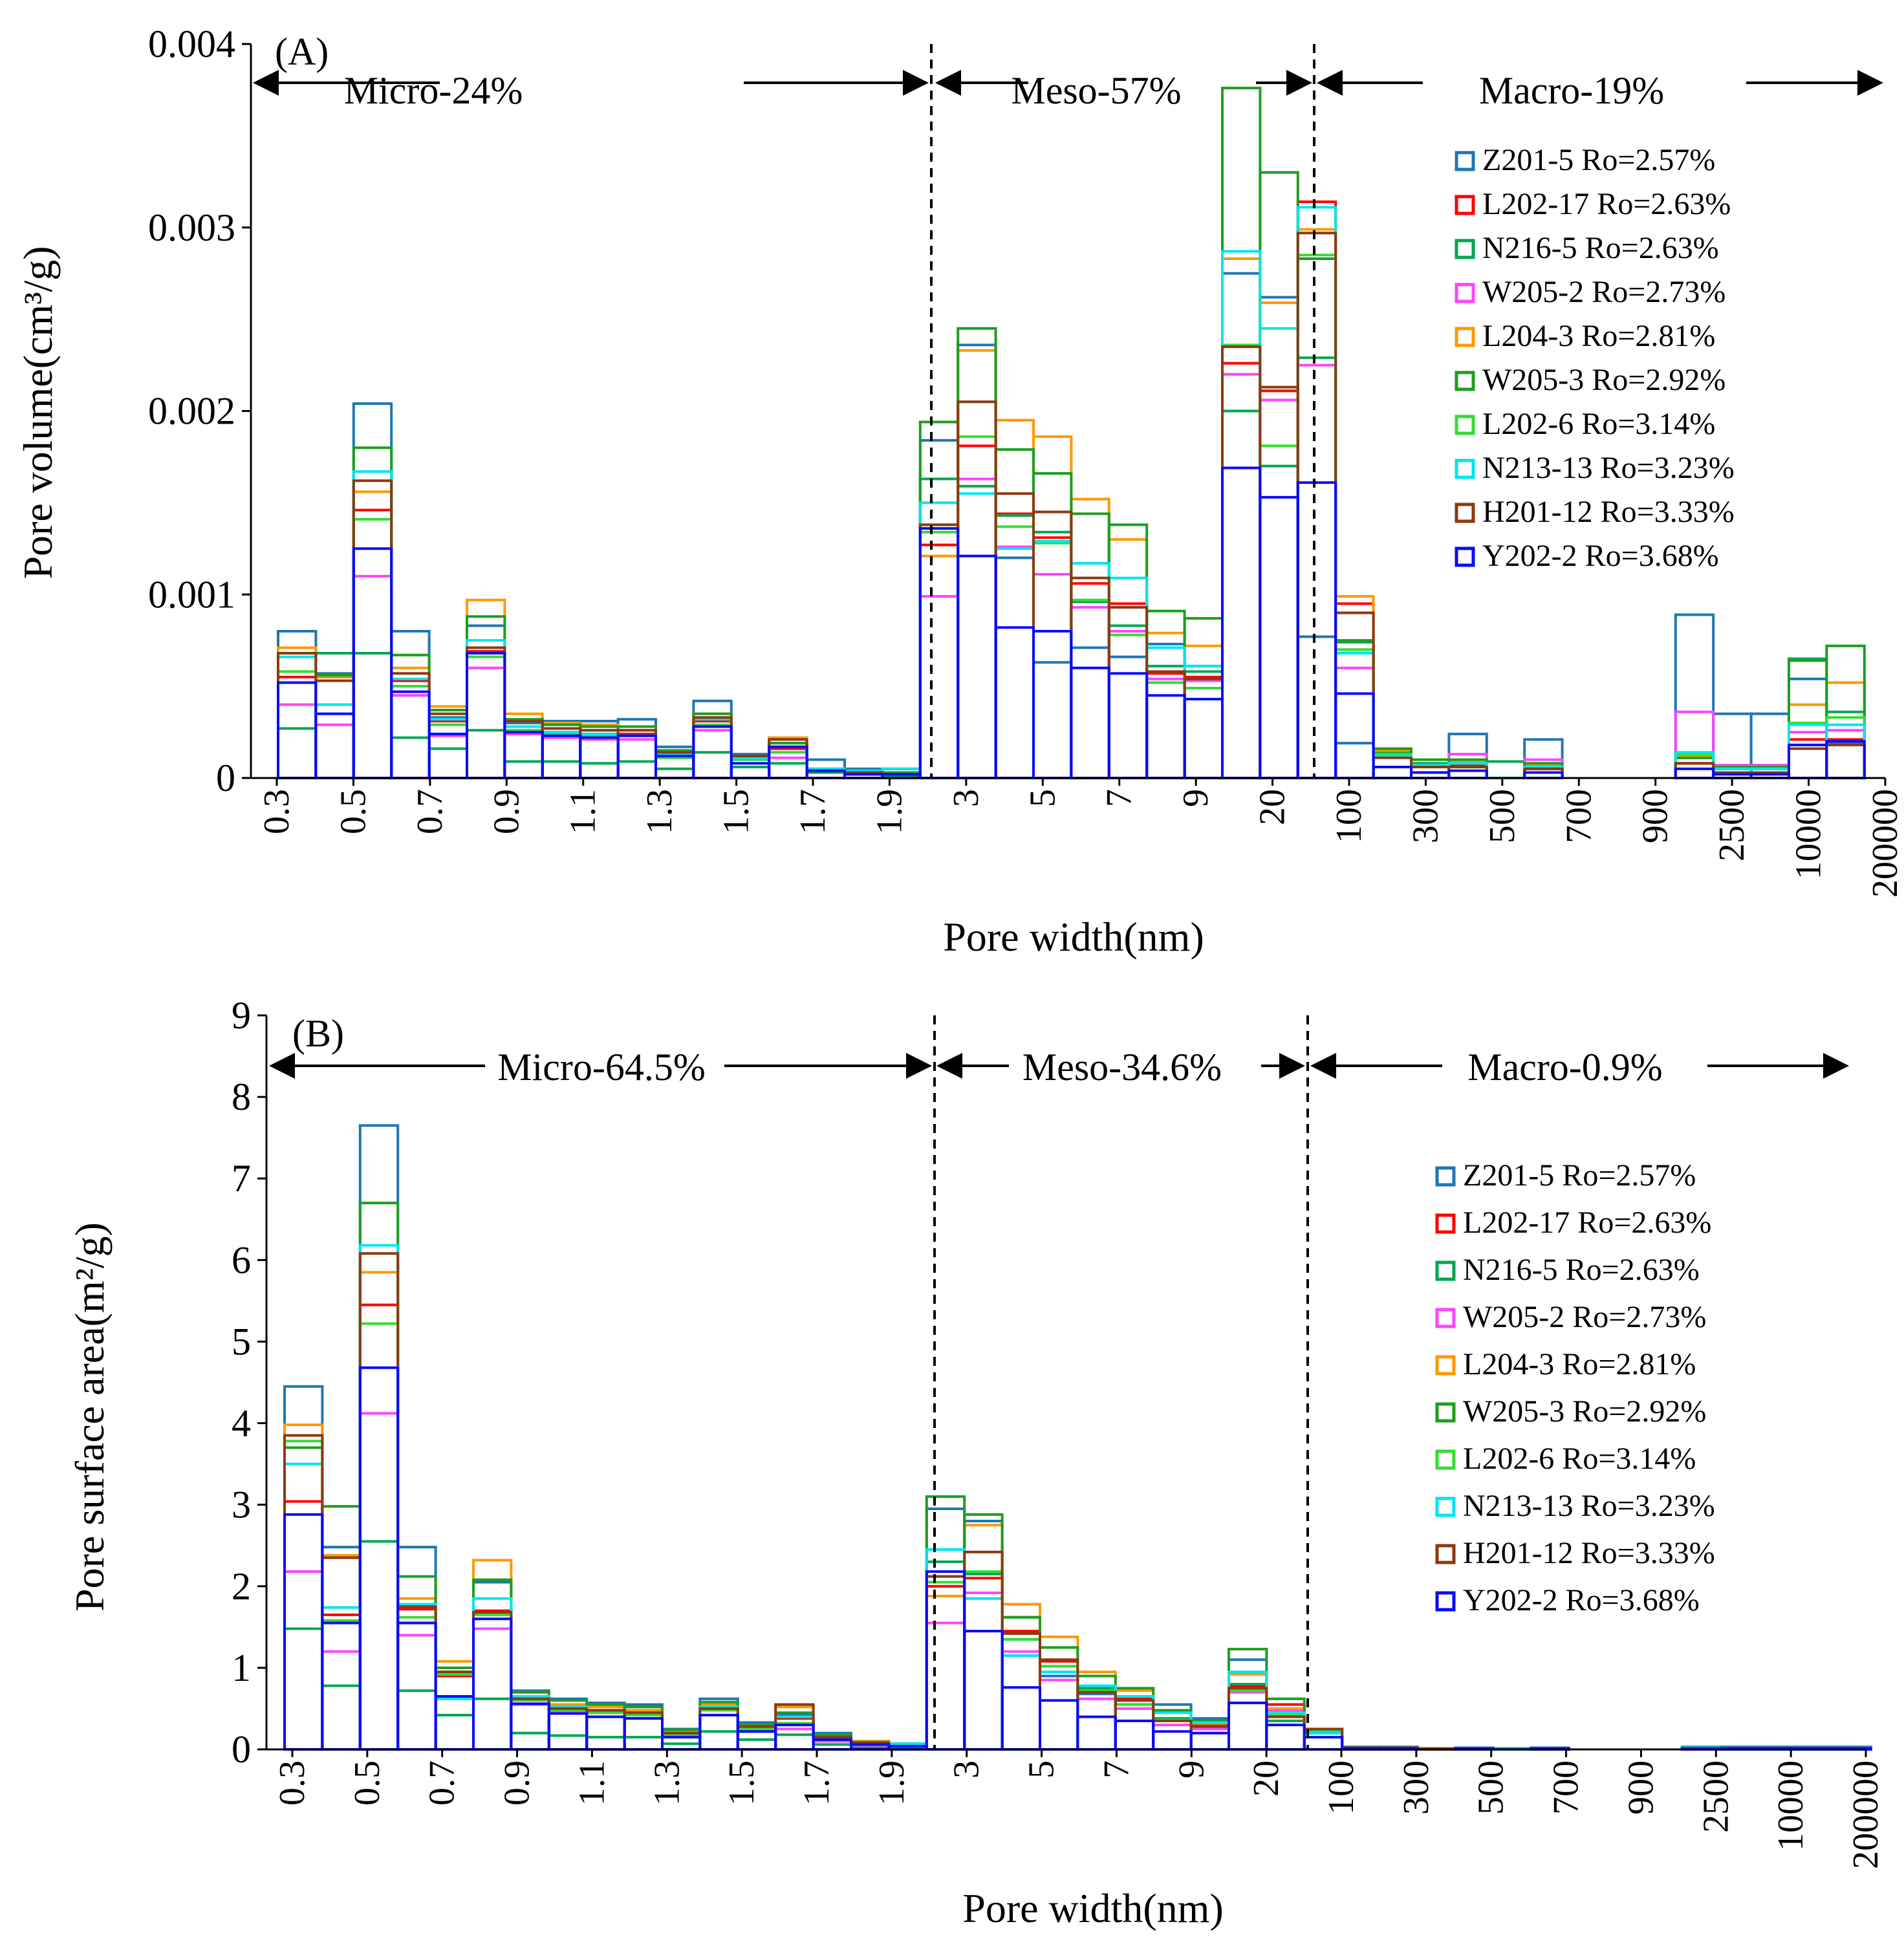 Image resolution: width=1904 pixels, height=1946 pixels. I want to click on x-tick-label: 300, so click(1416, 1788).